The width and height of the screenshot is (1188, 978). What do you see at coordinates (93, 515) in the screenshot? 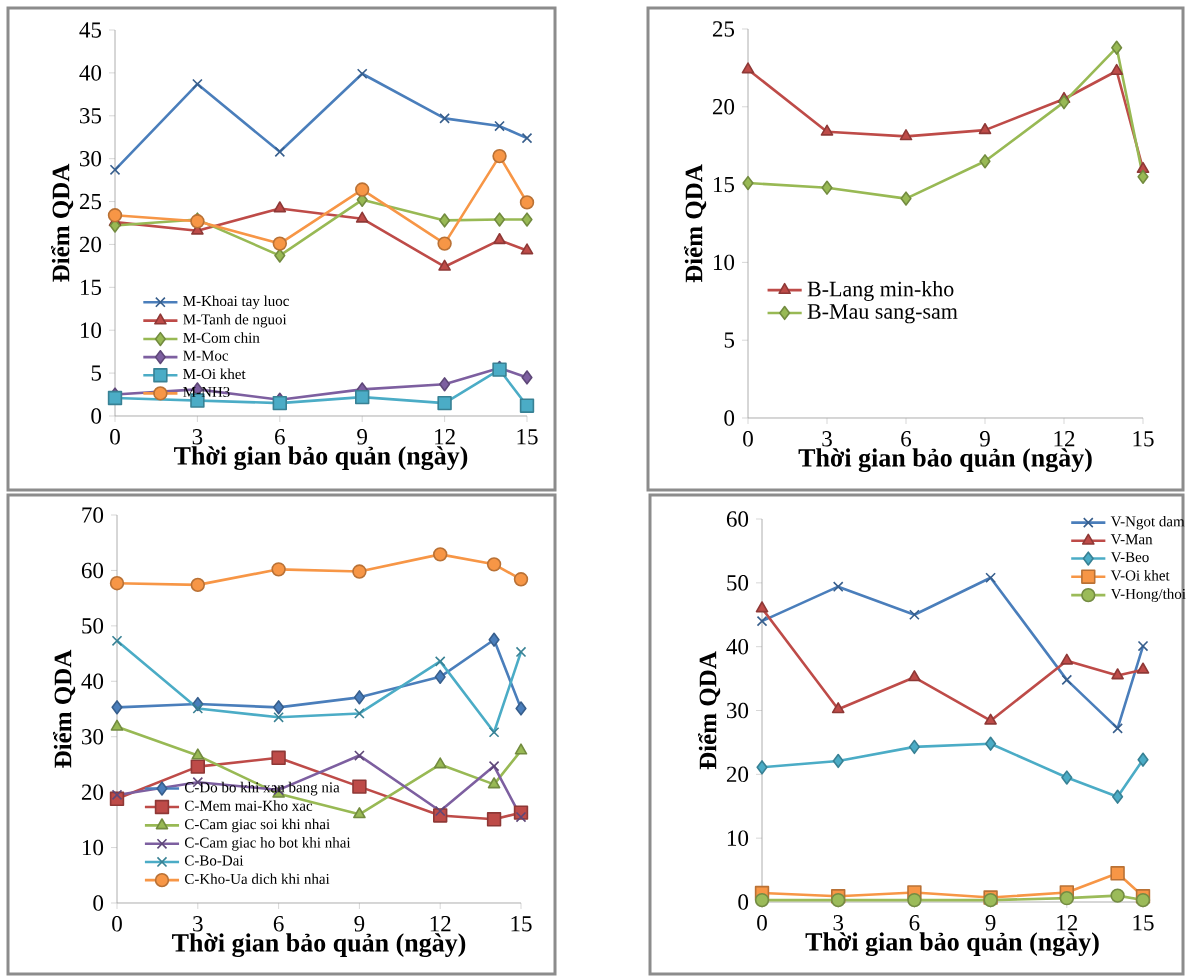
I see `y-tick-label: 70` at bounding box center [93, 515].